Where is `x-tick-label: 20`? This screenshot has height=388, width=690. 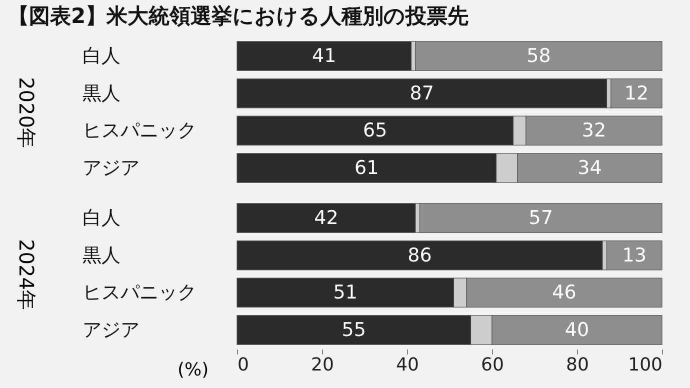 x-tick-label: 20 is located at coordinates (322, 365).